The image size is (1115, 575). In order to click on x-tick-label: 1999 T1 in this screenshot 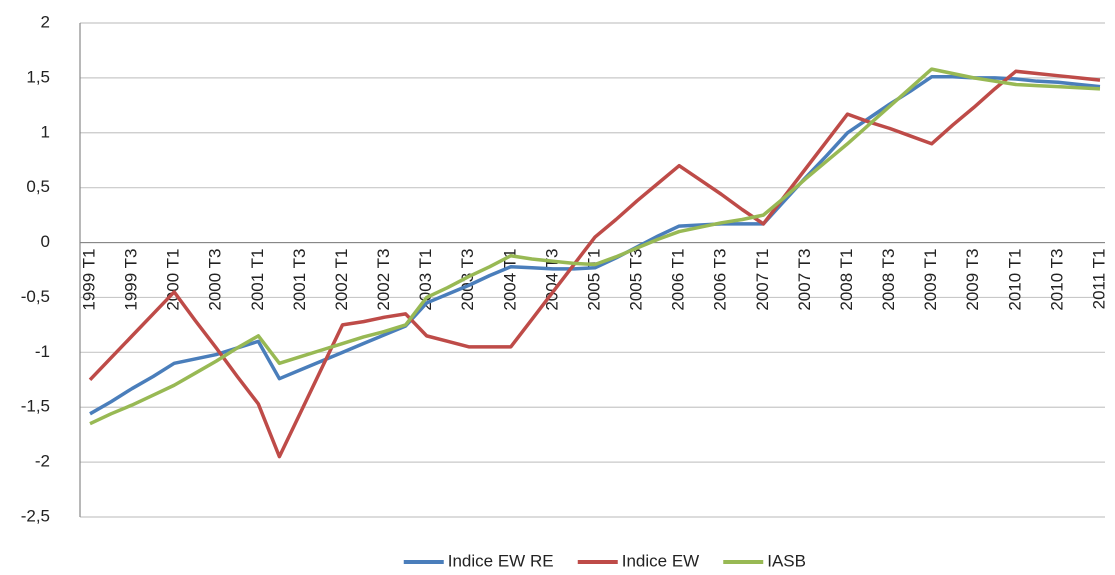, I will do `click(88, 280)`.